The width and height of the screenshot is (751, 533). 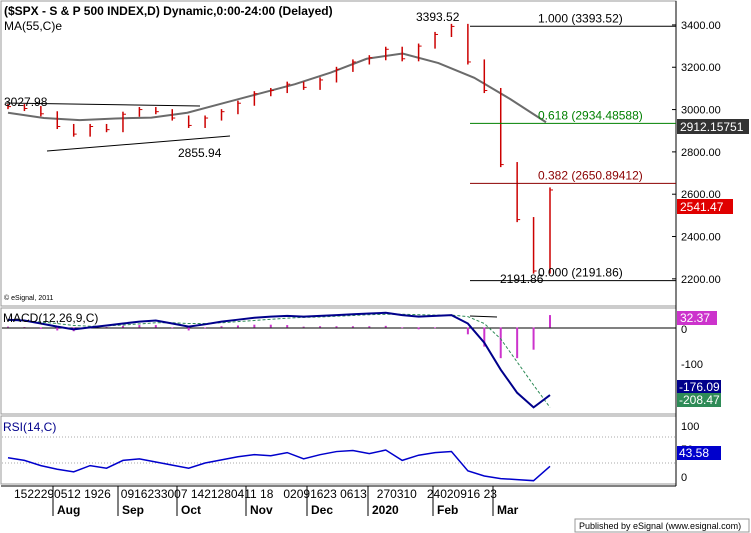 I want to click on copyright-text: © eSignal, 2011, so click(x=29, y=298).